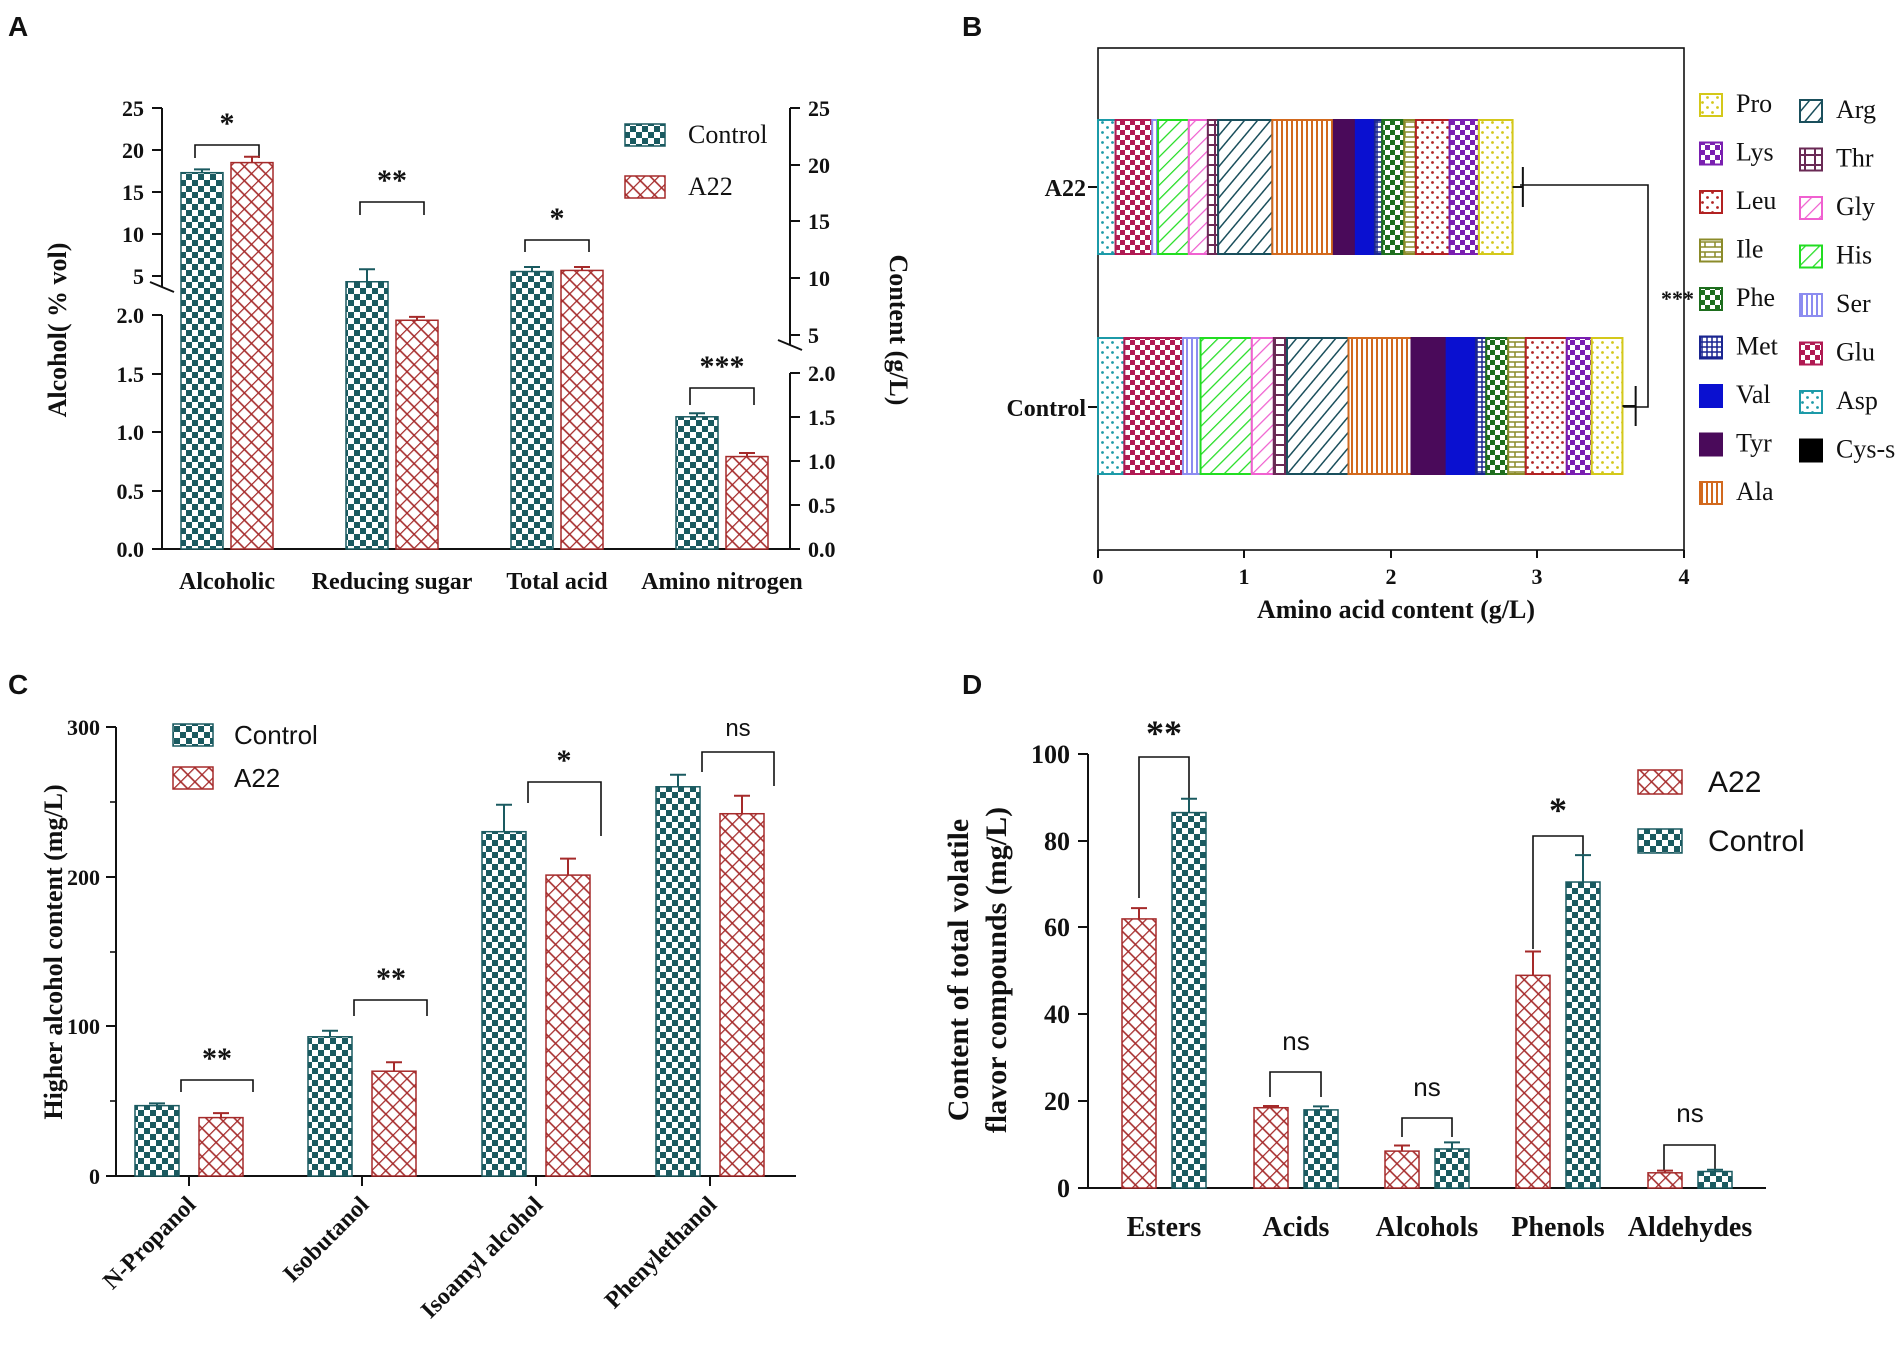 This screenshot has height=1362, width=1904. What do you see at coordinates (133, 234) in the screenshot?
I see `a-left-upper-tick: 10` at bounding box center [133, 234].